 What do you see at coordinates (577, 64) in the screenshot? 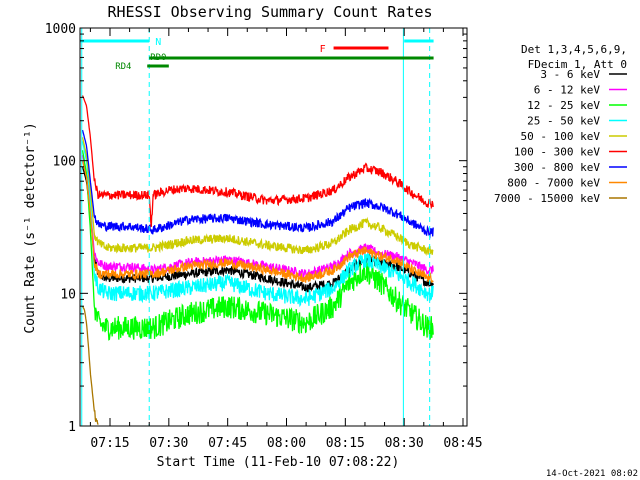
I see `legend-header-1: FDecim 1, Att 0` at bounding box center [577, 64].